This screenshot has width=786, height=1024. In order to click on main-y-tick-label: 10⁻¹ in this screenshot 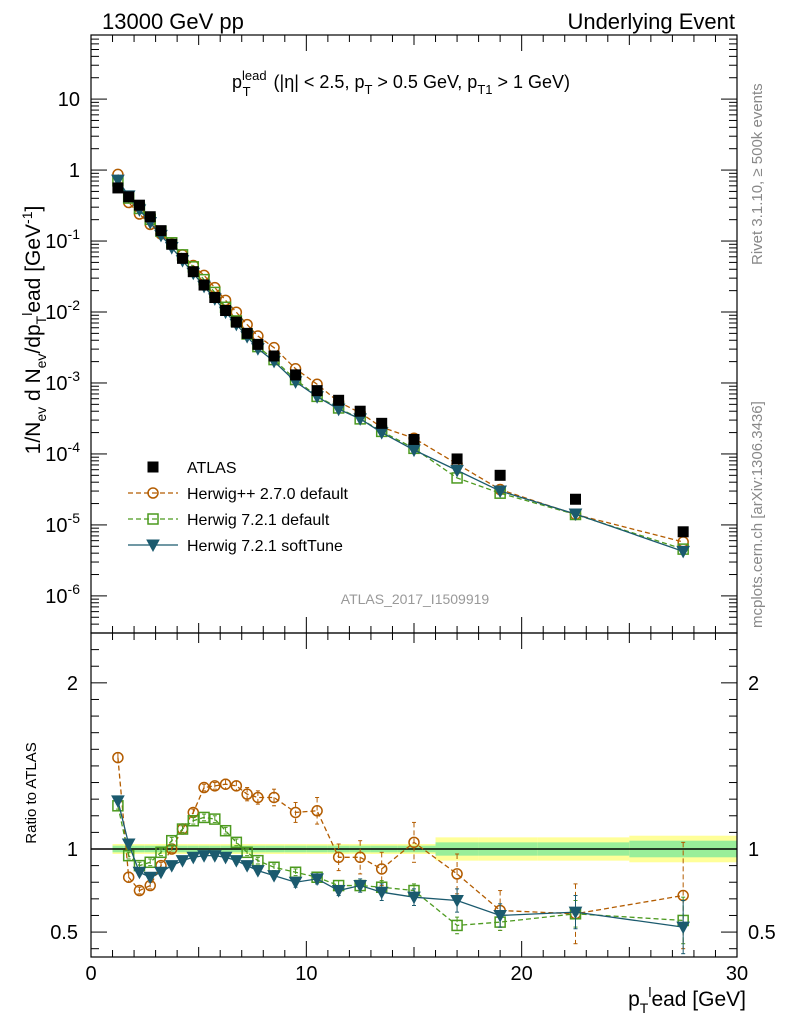, I will do `click(62, 239)`.